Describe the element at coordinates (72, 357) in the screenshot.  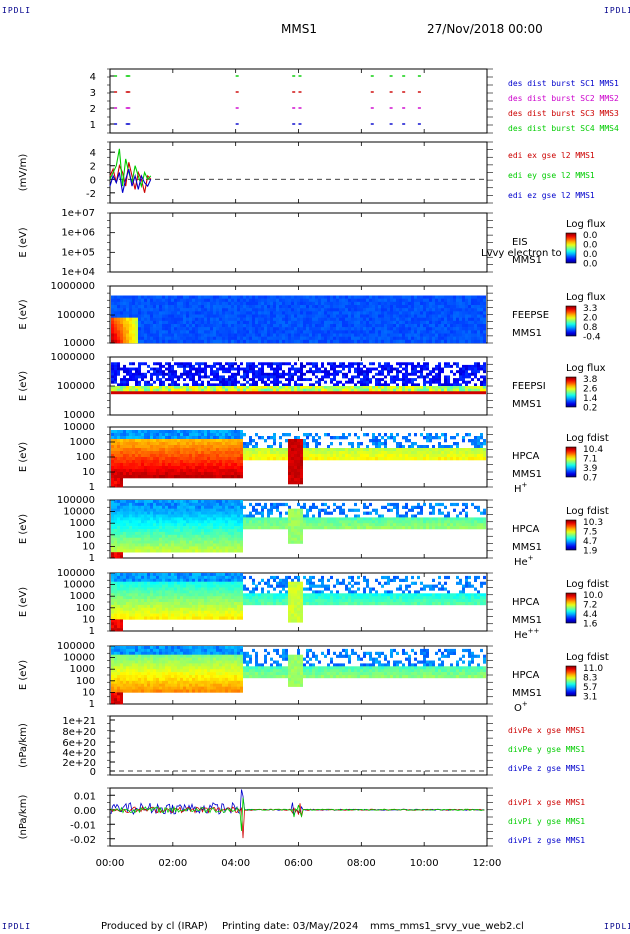
I see `y-tick-label: 1000000` at that location.